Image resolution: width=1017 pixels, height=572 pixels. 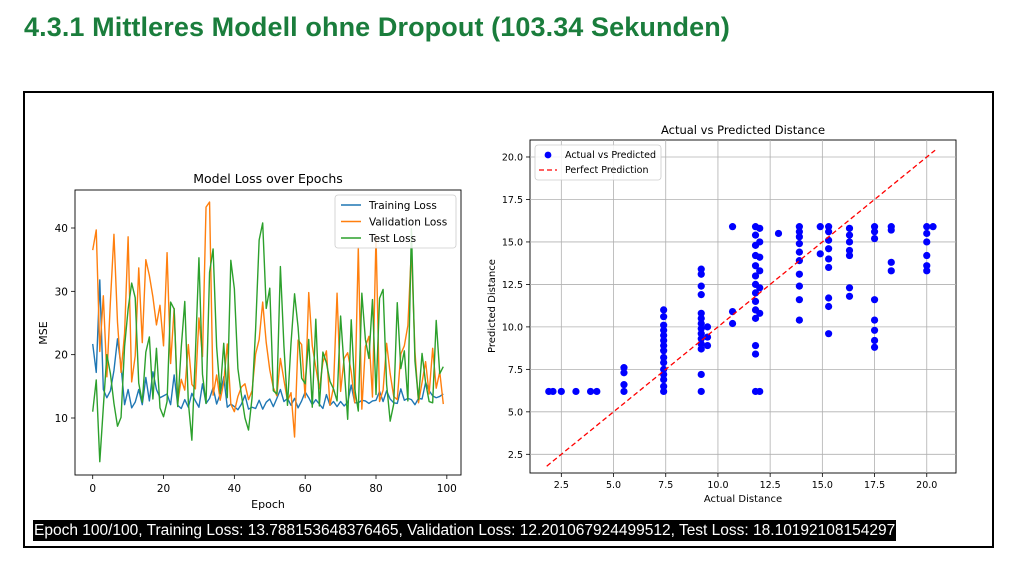 I want to click on y-tick-label: 10, so click(x=61, y=419).